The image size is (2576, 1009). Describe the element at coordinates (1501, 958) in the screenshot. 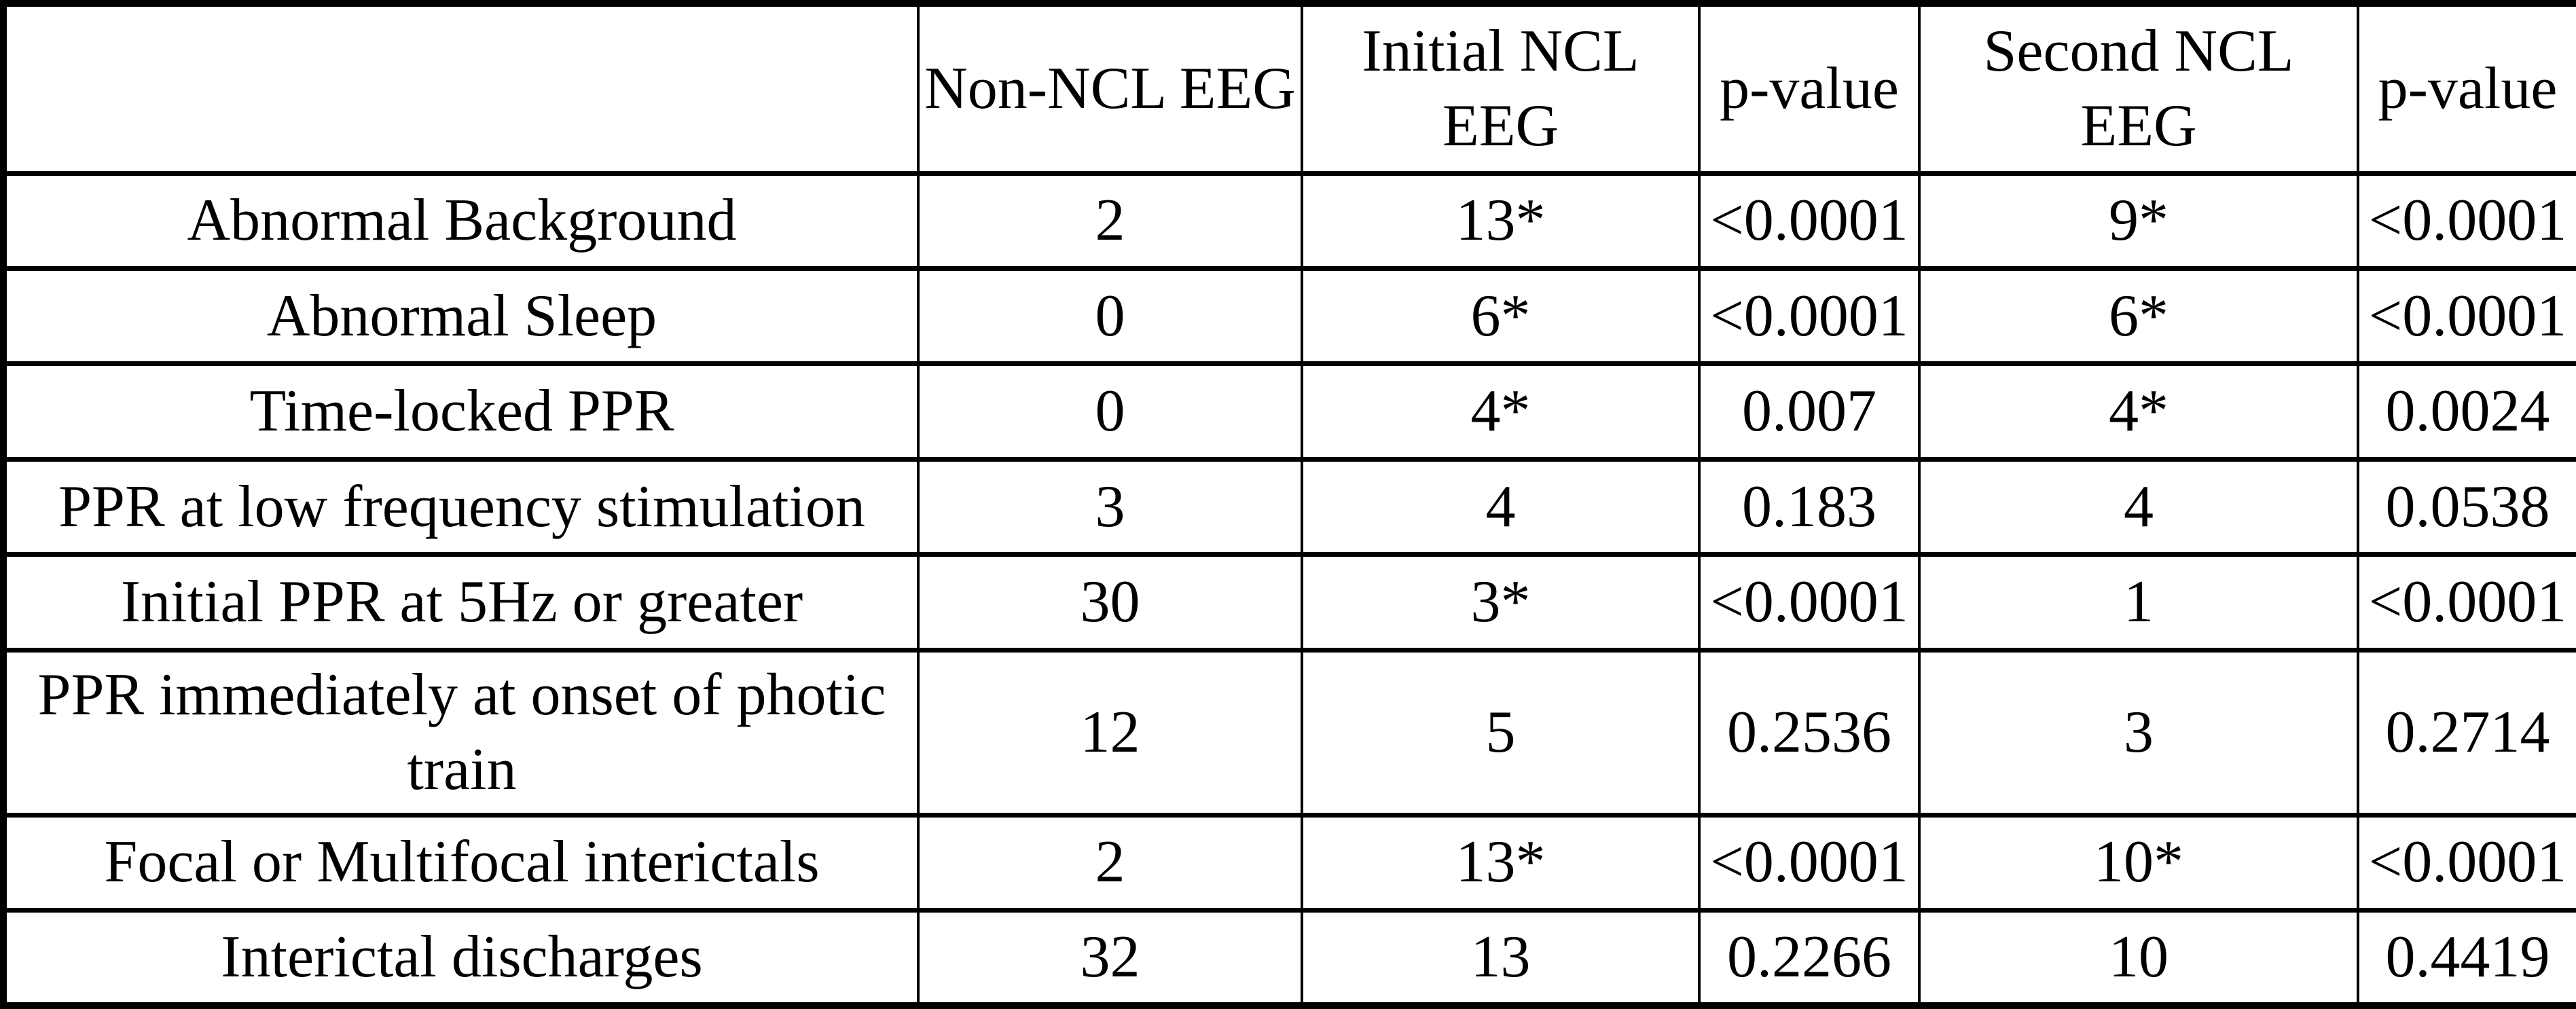

I see `data-cell: 13` at that location.